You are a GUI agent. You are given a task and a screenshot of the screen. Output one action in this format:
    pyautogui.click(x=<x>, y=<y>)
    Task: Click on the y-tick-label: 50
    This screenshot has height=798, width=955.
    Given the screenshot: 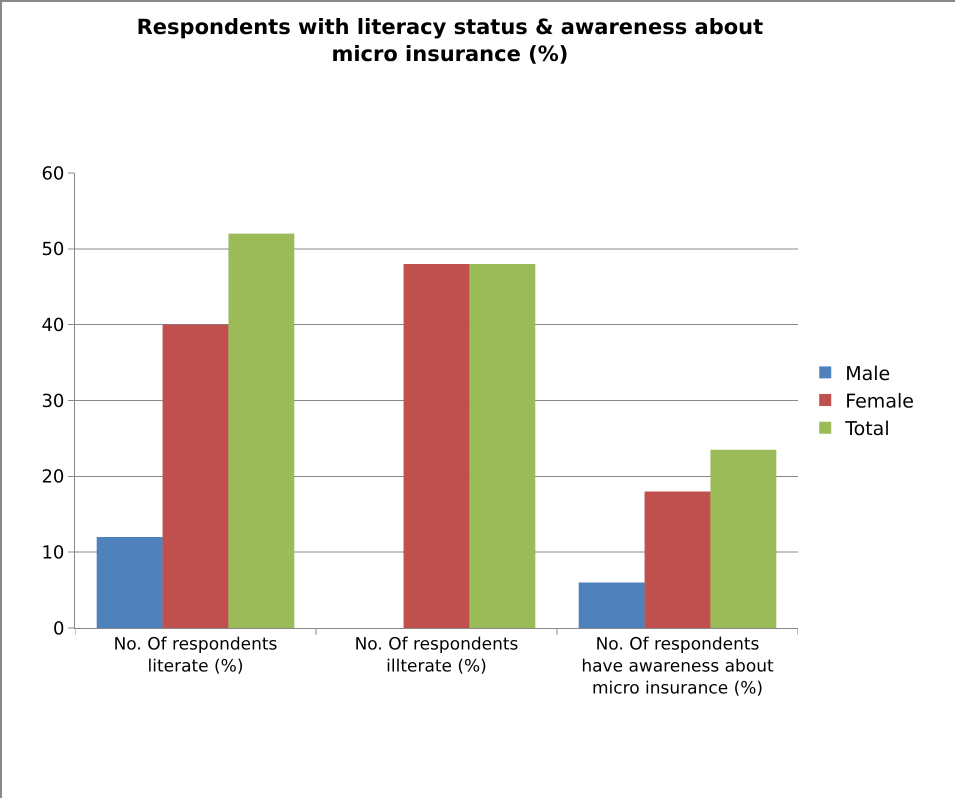 What is the action you would take?
    pyautogui.click(x=52, y=249)
    